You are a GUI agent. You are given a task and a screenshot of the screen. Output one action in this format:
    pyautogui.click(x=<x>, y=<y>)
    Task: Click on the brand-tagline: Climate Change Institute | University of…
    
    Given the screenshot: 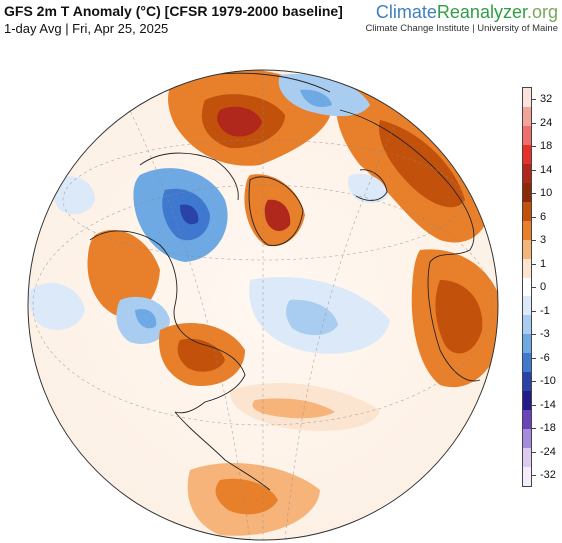 What is the action you would take?
    pyautogui.click(x=461, y=28)
    